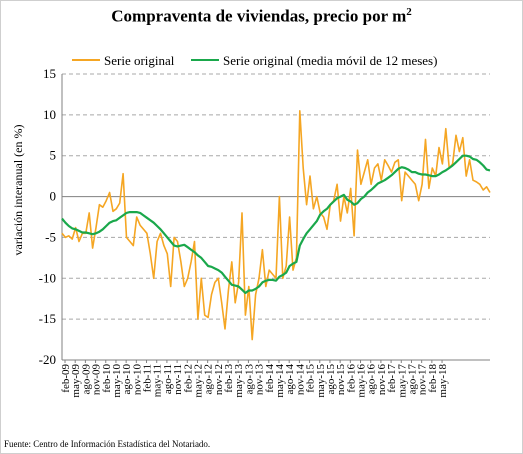 Image resolution: width=523 pixels, height=454 pixels. What do you see at coordinates (117, 381) in the screenshot?
I see `x-tick-label: may-10` at bounding box center [117, 381].